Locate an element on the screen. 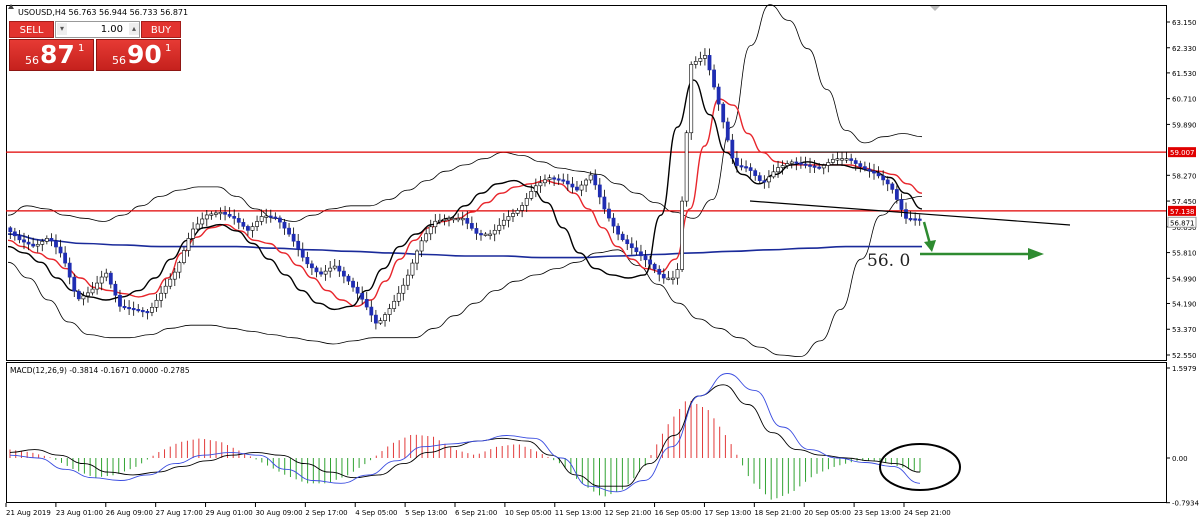  time-tick-label: 30 Aug 09:00 is located at coordinates (278, 513).